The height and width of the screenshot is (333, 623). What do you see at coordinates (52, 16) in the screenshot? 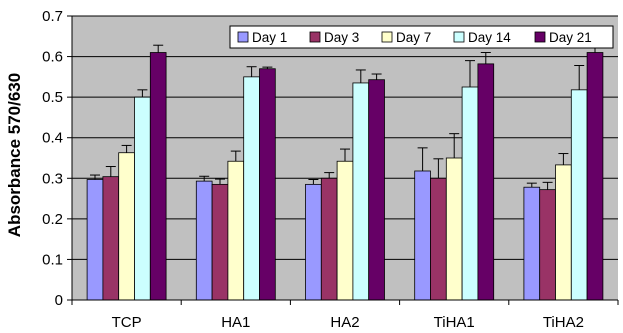
I see `y-tick-label: 0.7` at bounding box center [52, 16].